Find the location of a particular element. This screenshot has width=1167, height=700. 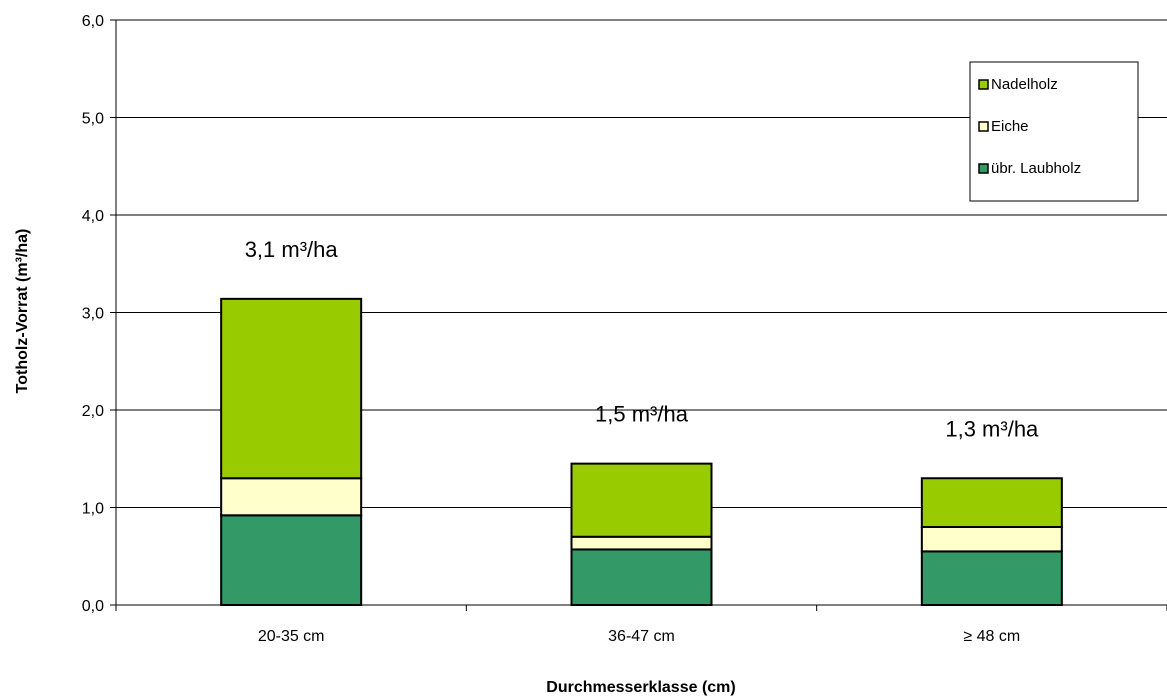

y-tick-labels: 0,0 1,0 2,0 3,0 4,0 5,0 6,0 is located at coordinates (93, 314).